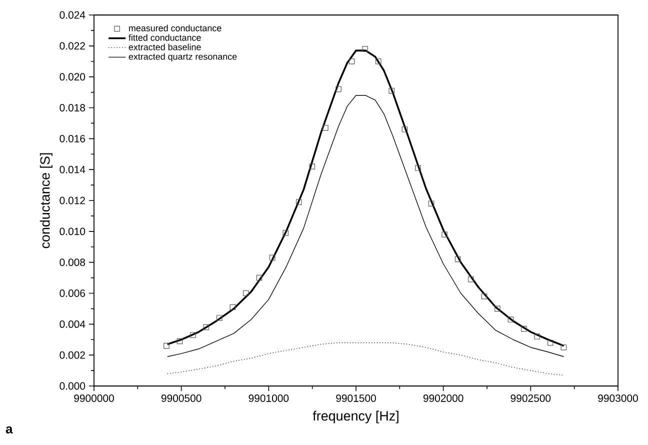  I want to click on y-tick-label: 0.000, so click(73, 386).